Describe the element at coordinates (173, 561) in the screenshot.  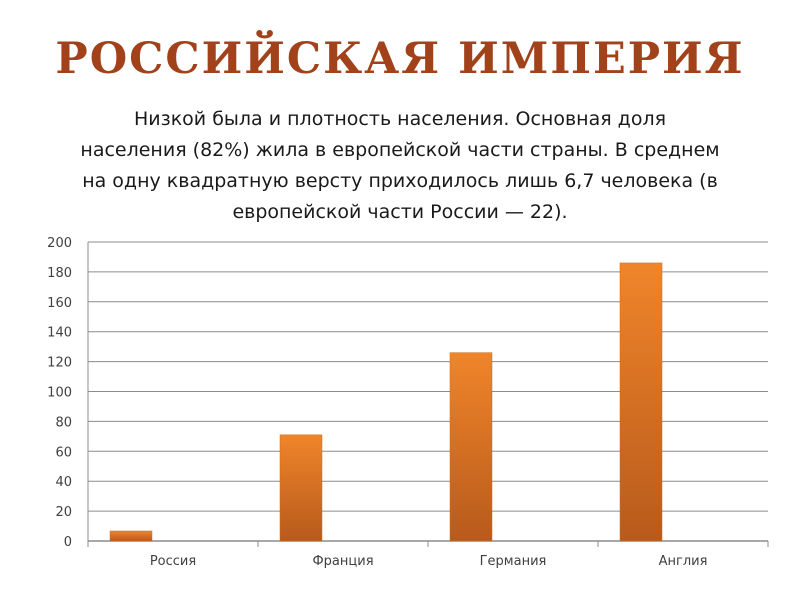
I see `x-category-label: Россия` at that location.